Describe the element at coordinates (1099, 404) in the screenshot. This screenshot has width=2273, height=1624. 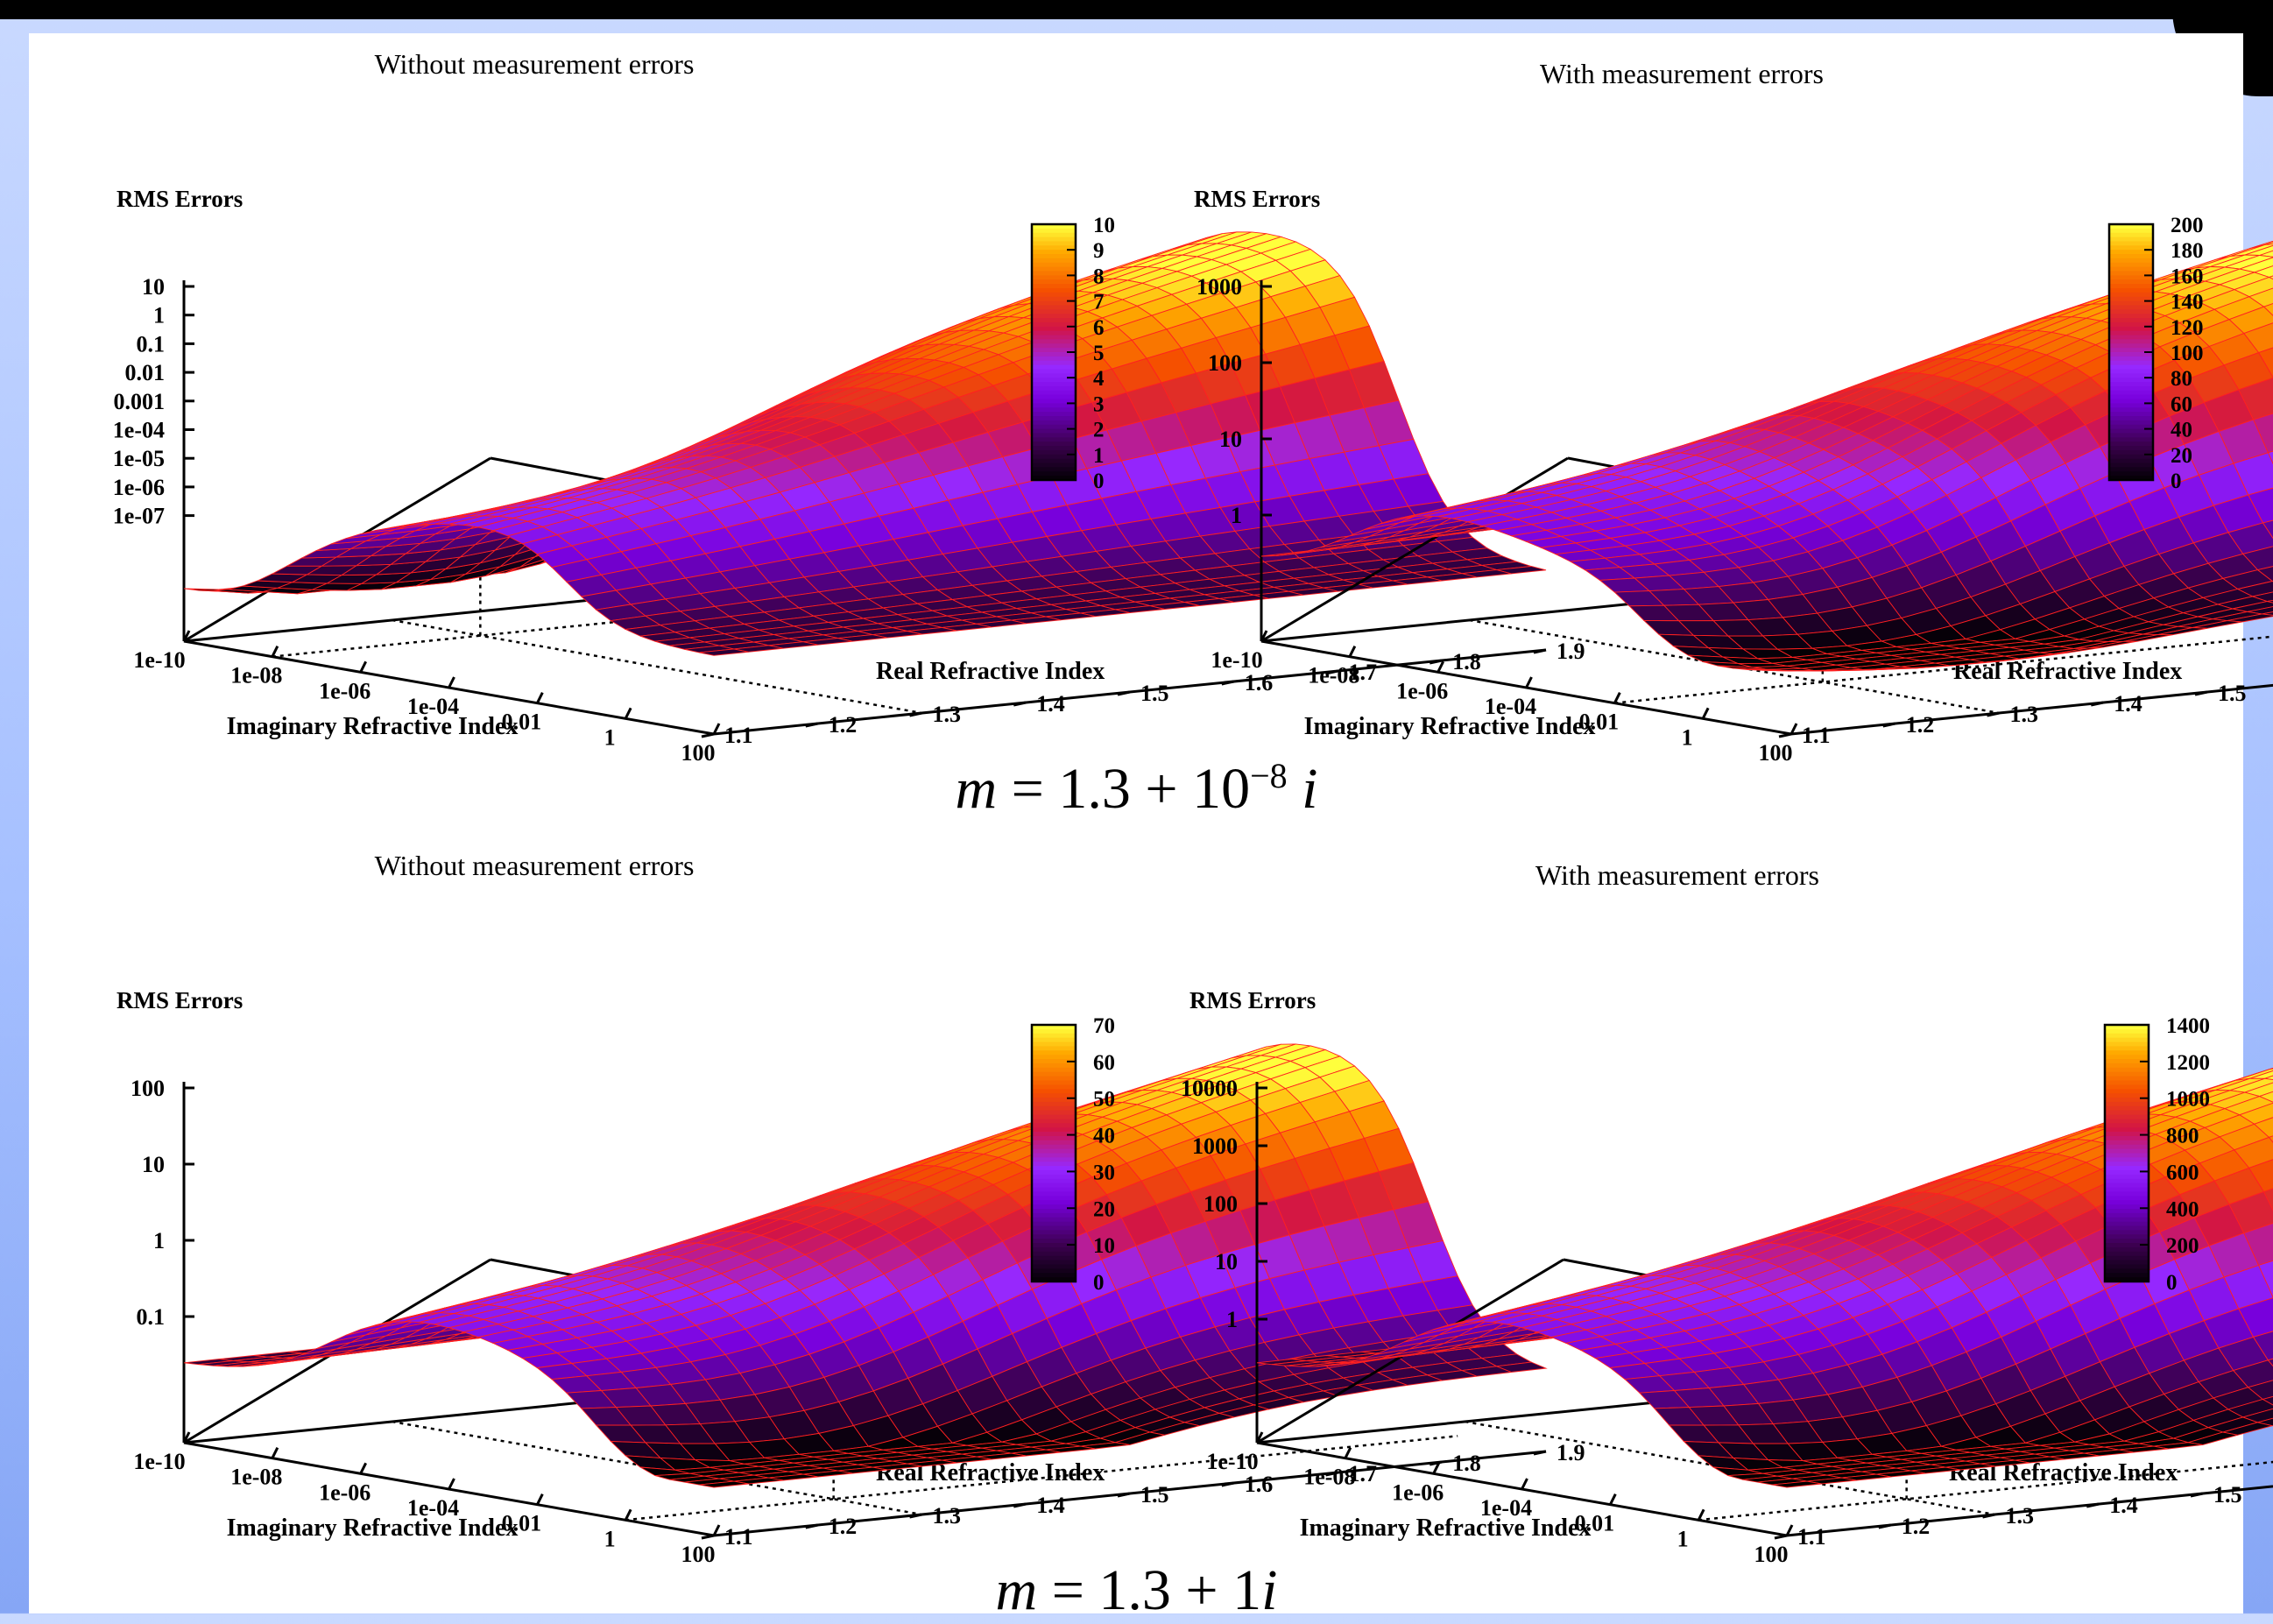
I see `colorbar-tick-label: 3` at that location.